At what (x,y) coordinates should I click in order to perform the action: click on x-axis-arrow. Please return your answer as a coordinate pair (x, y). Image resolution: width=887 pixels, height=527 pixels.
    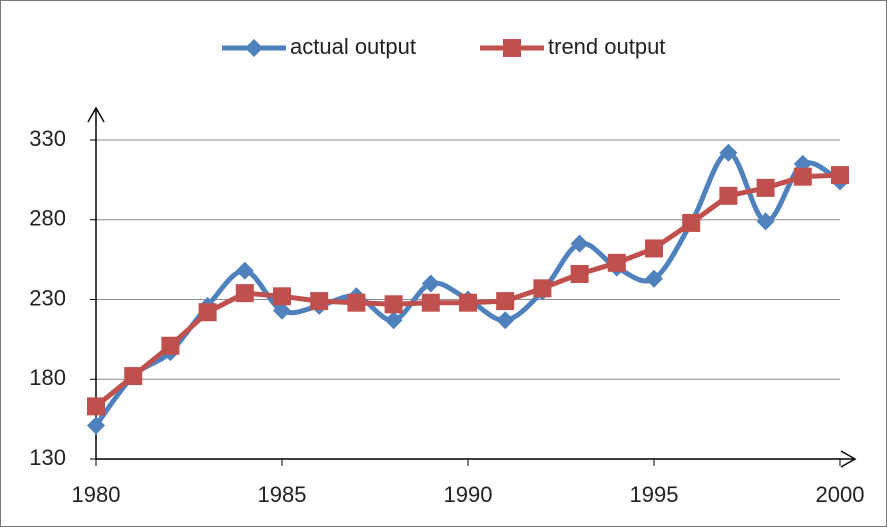
    Looking at the image, I should click on (848, 459).